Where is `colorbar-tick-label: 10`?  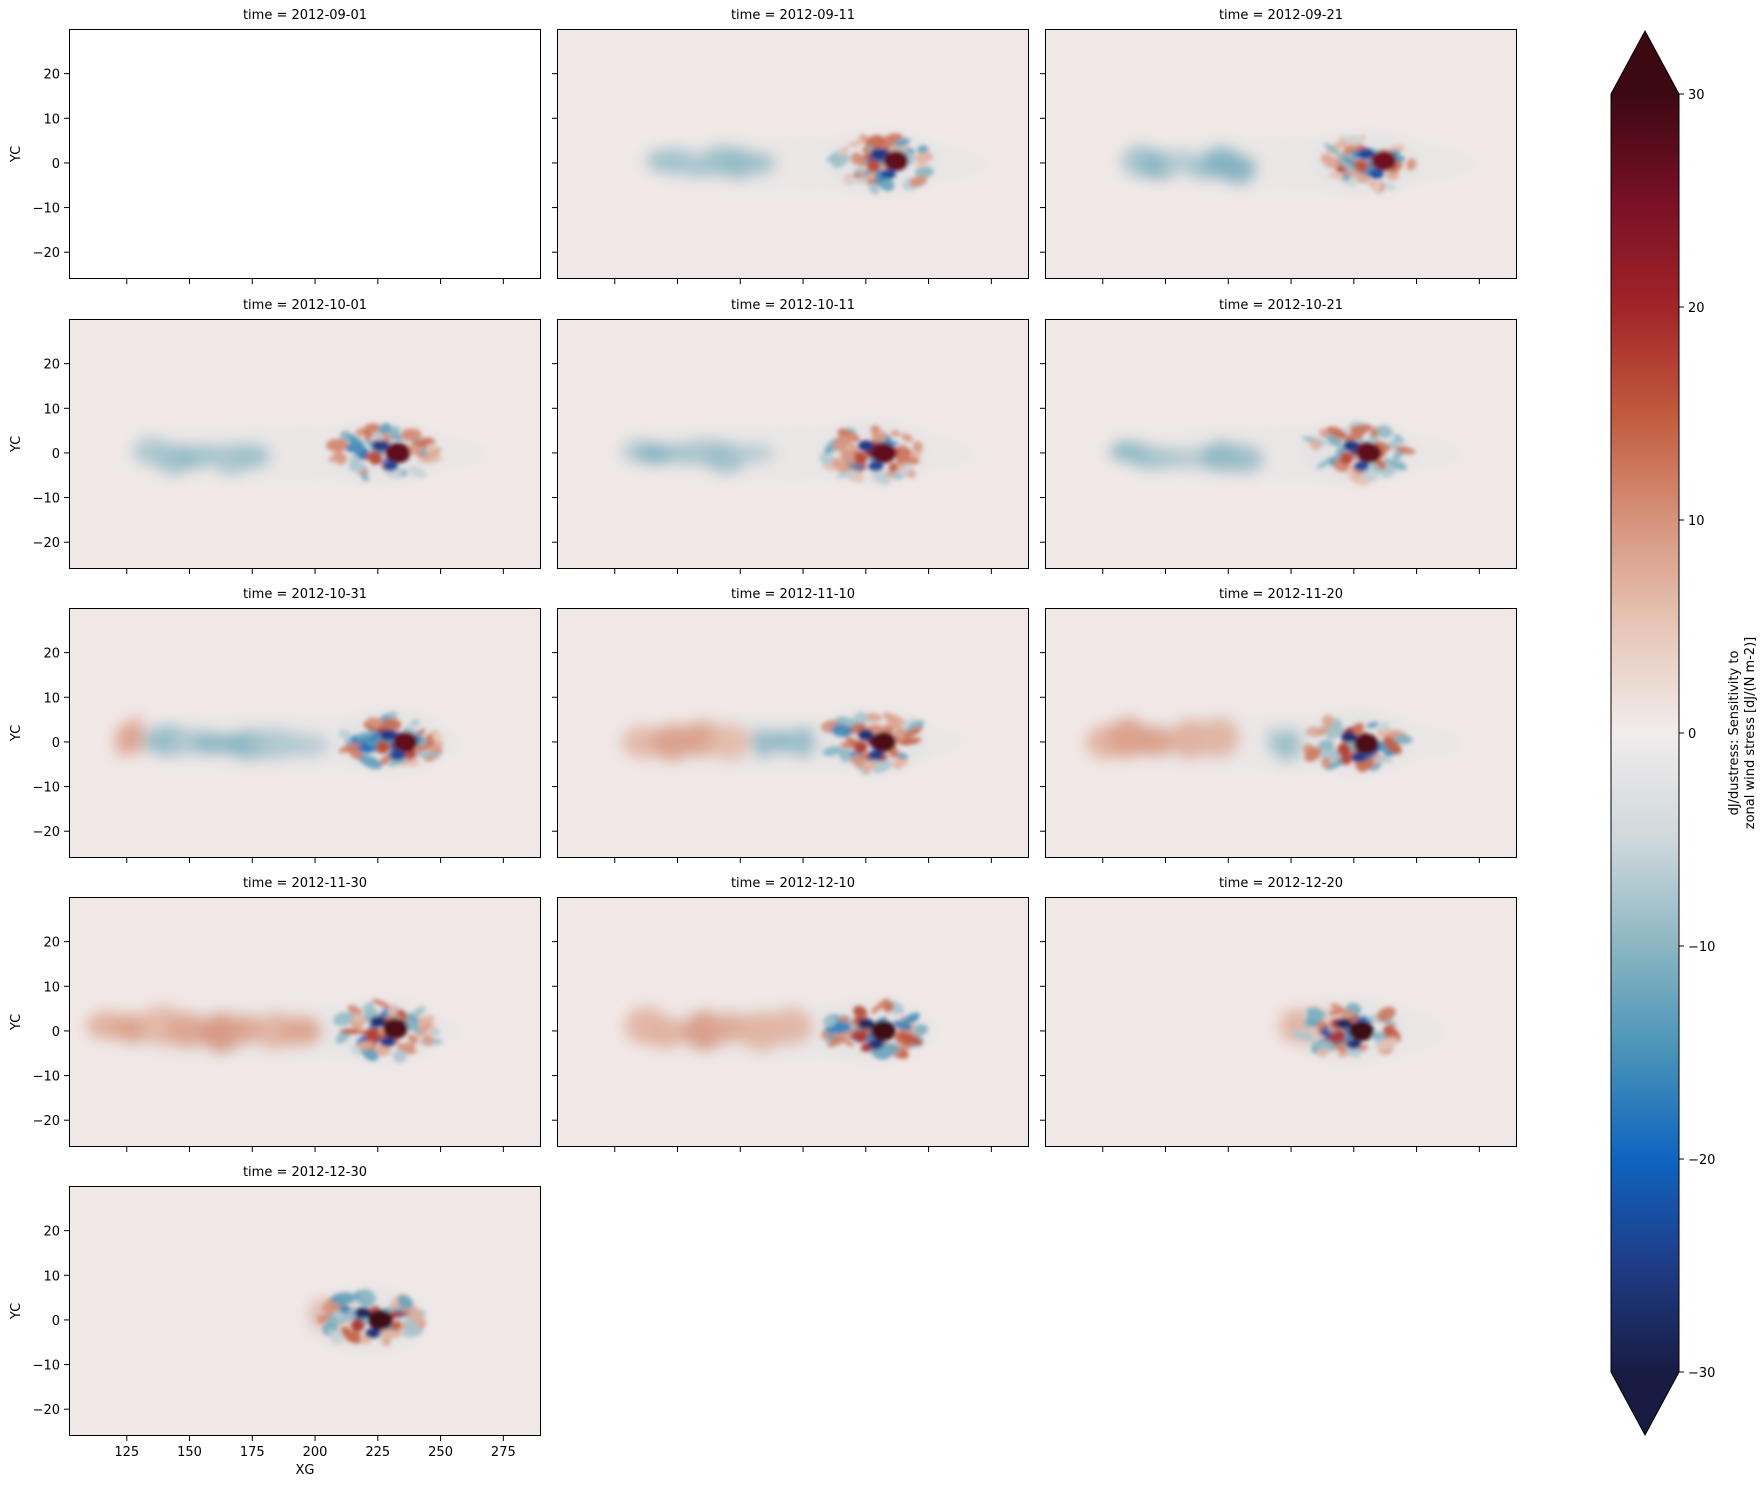
colorbar-tick-label: 10 is located at coordinates (1696, 521).